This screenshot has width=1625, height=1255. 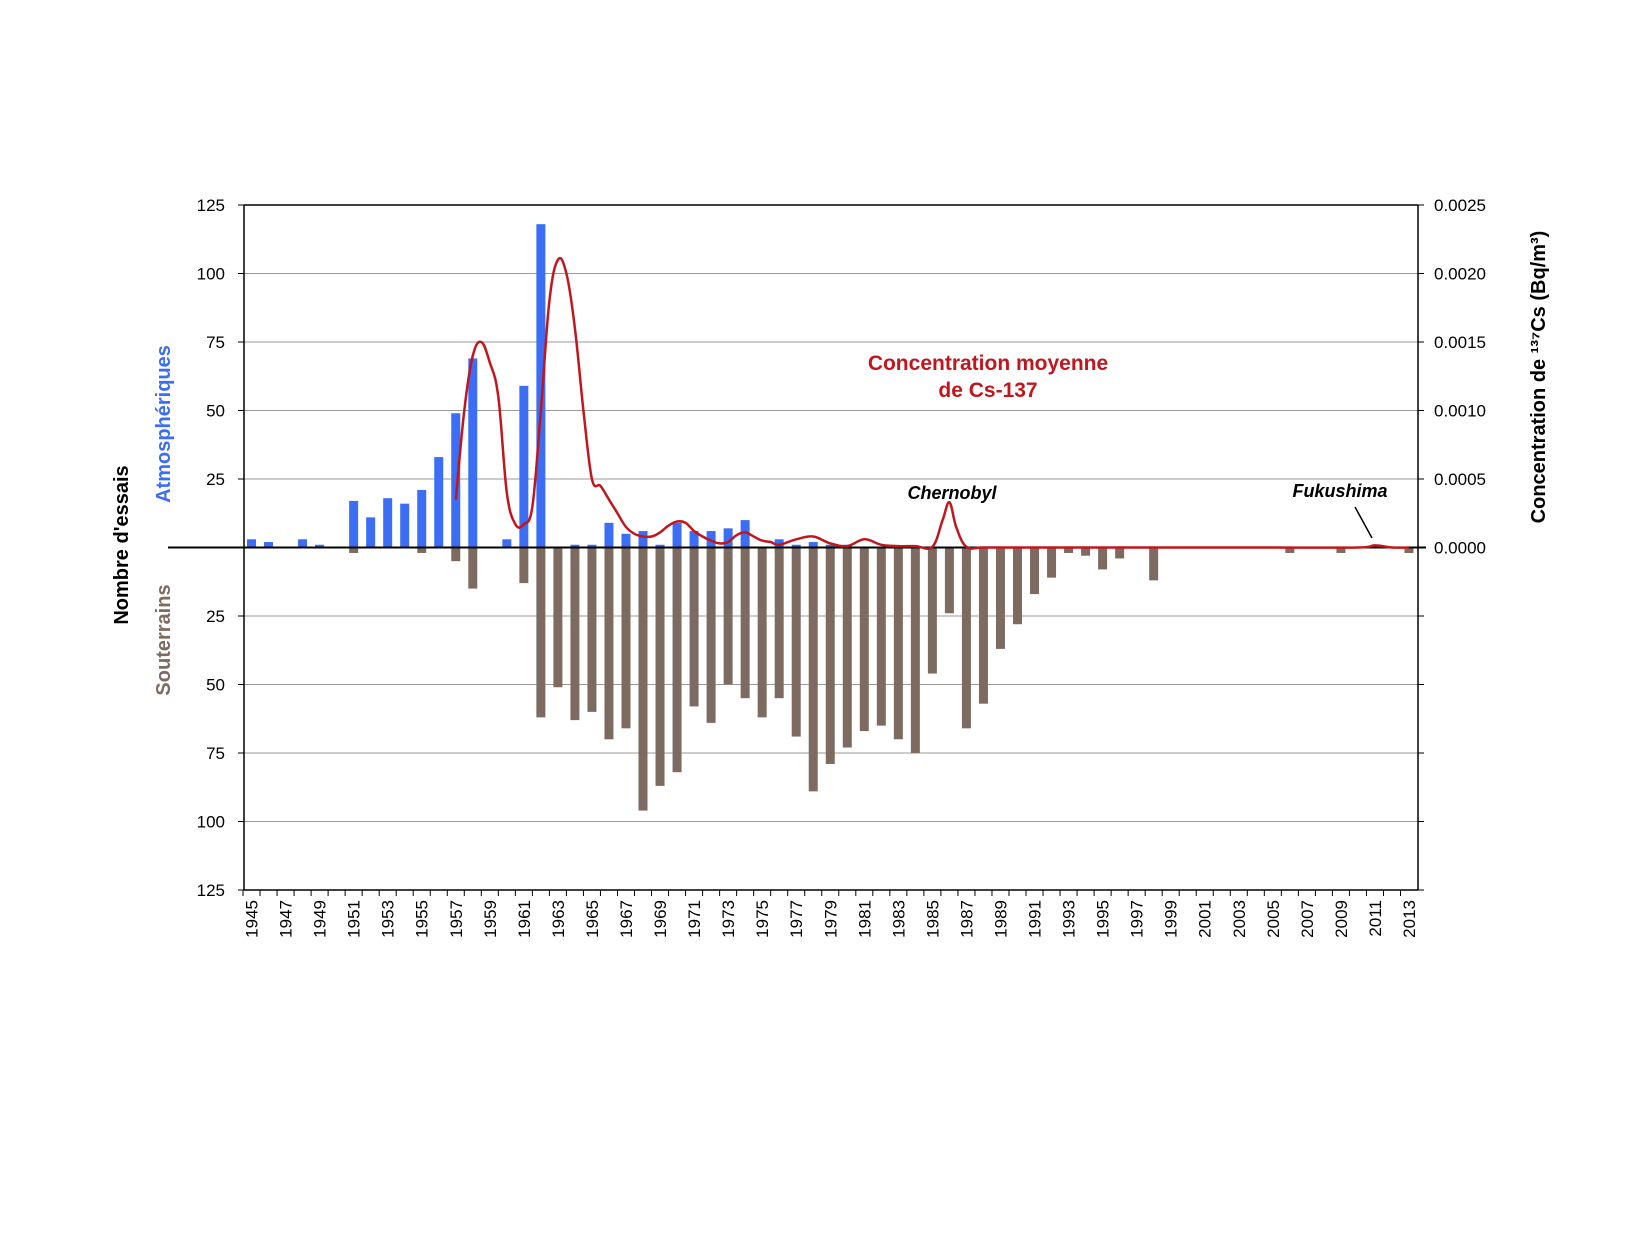 I want to click on right-tick-label: 0.0015, so click(x=1460, y=342).